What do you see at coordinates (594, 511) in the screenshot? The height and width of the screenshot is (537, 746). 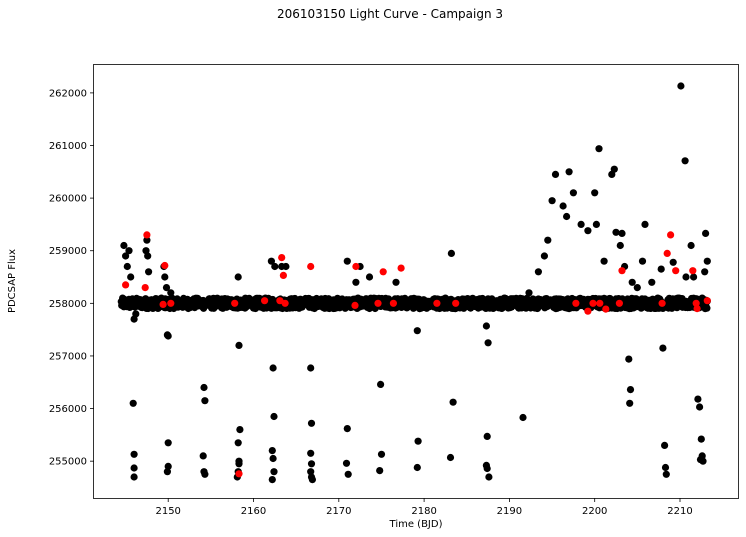 I see `x-tick-label: 2200` at bounding box center [594, 511].